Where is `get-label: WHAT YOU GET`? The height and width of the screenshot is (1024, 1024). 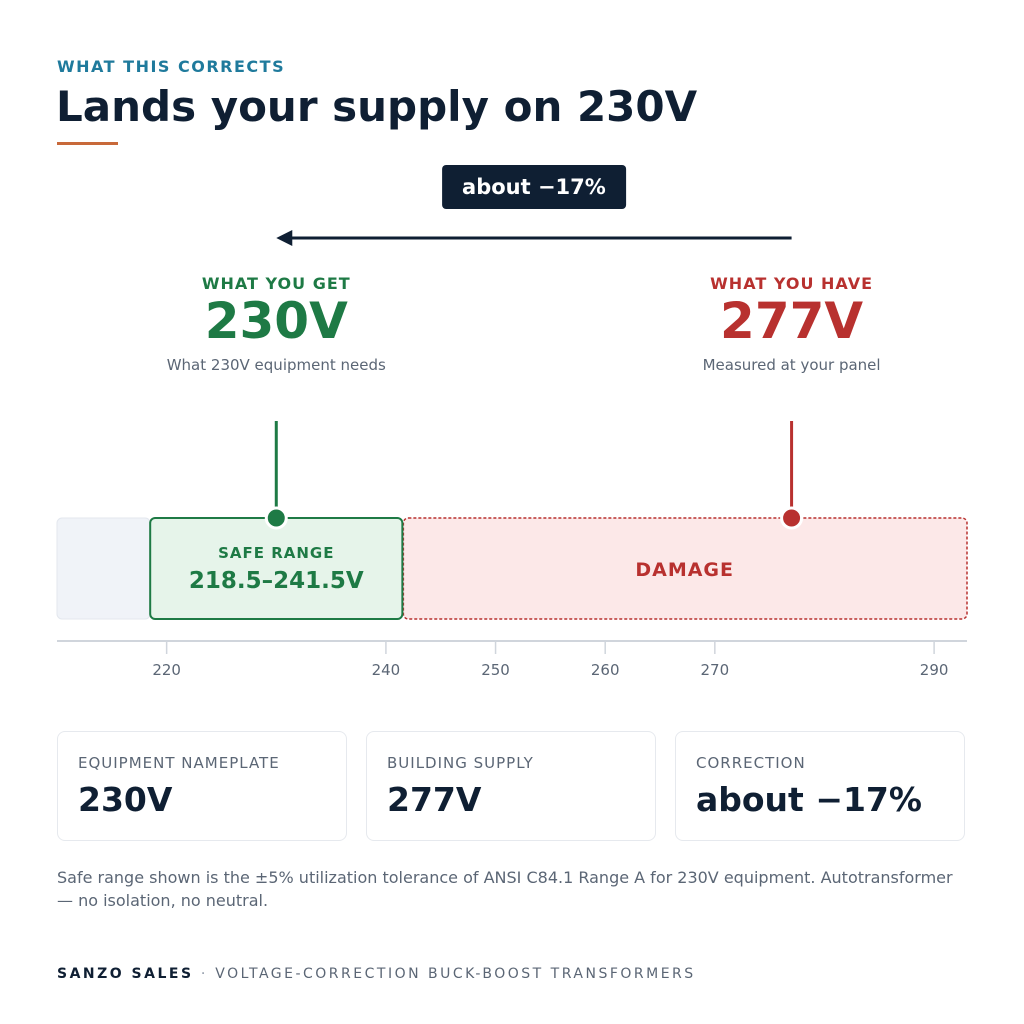 get-label: WHAT YOU GET is located at coordinates (276, 283).